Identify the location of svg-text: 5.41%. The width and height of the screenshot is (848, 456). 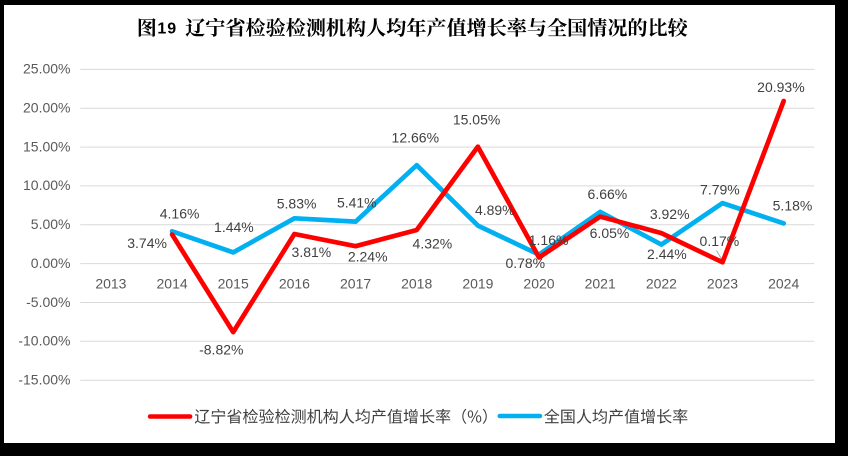
(357, 202).